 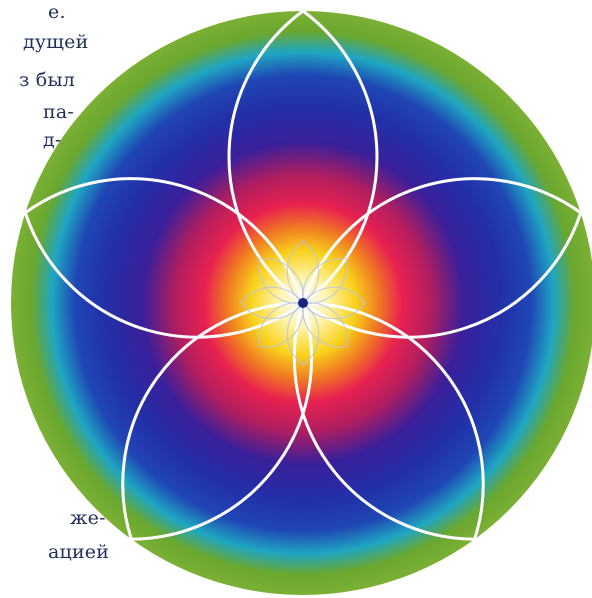 I want to click on mandala-center-dot, so click(x=303, y=303).